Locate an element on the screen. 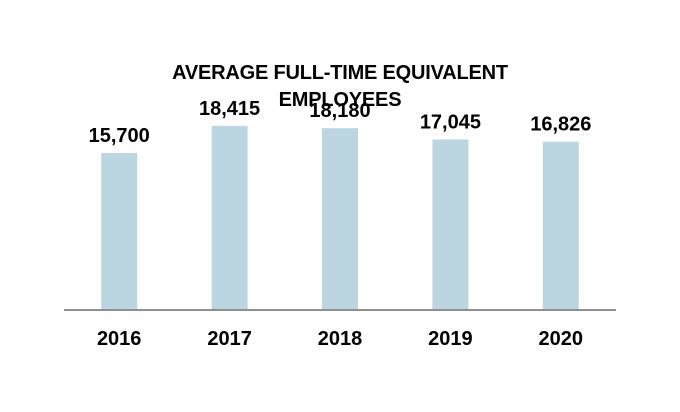 This screenshot has width=680, height=412. category-label-2019: 2019 is located at coordinates (450, 339).